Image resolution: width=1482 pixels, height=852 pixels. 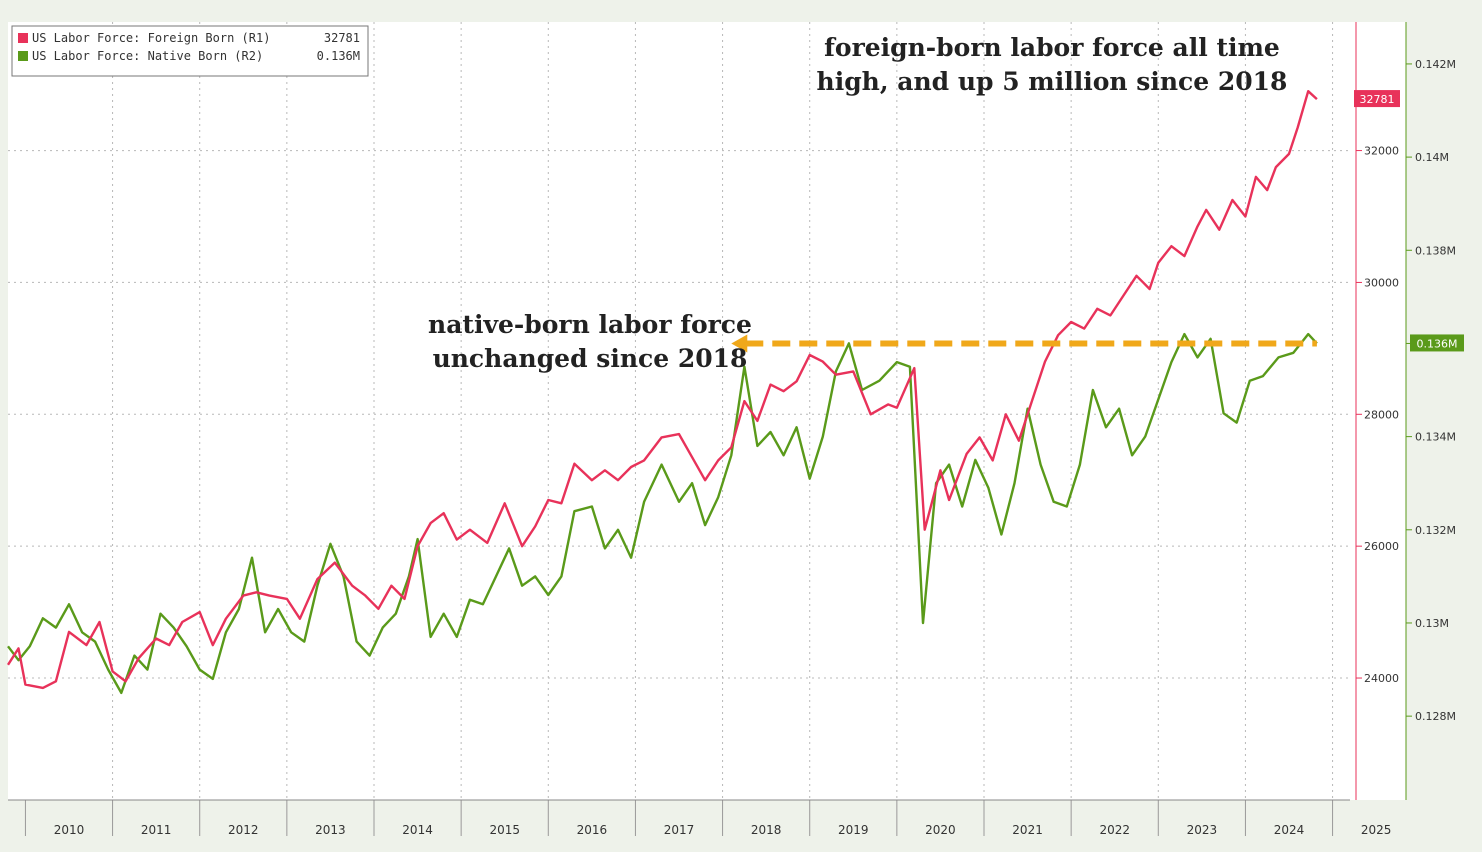 What do you see at coordinates (940, 830) in the screenshot?
I see `x-tick-label: 2020` at bounding box center [940, 830].